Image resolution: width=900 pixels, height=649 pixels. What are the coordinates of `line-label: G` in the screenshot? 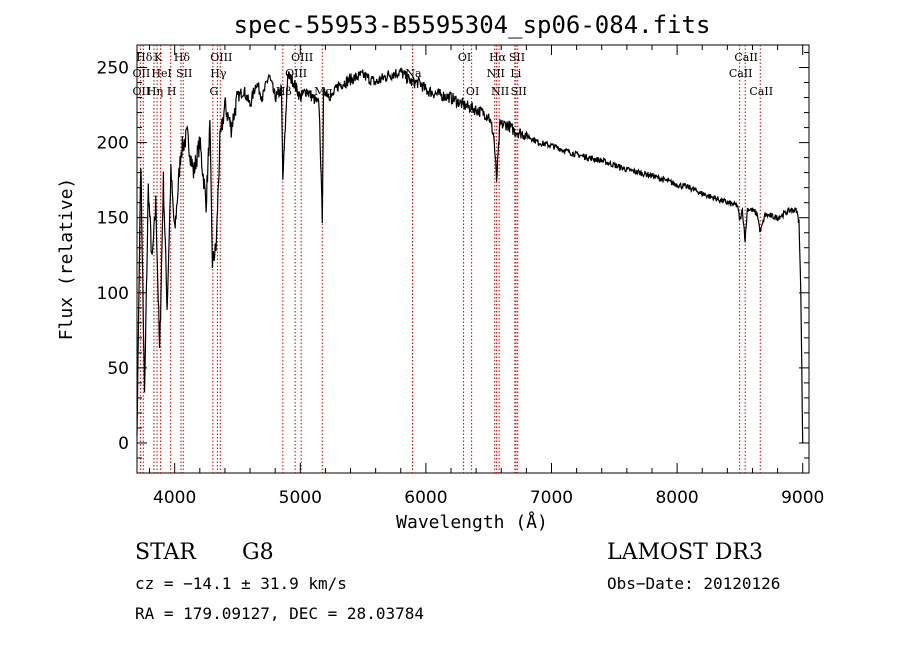 It's located at (213, 91).